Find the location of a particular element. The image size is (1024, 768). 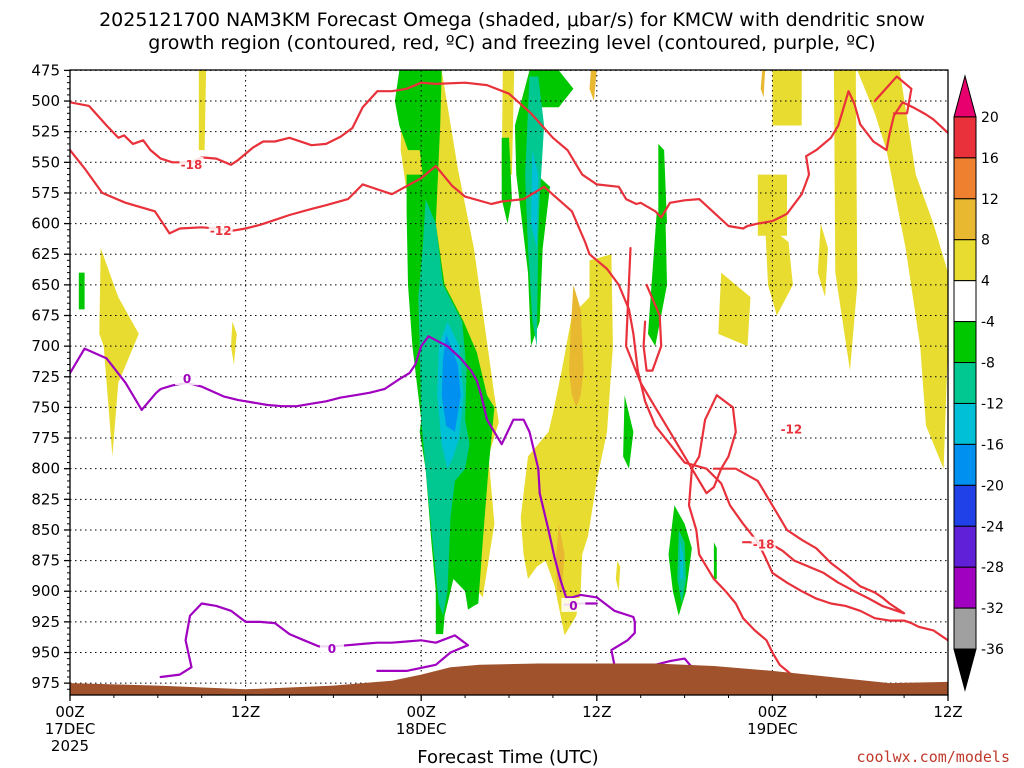

y-tick-label-500: 500 is located at coordinates (45, 101).